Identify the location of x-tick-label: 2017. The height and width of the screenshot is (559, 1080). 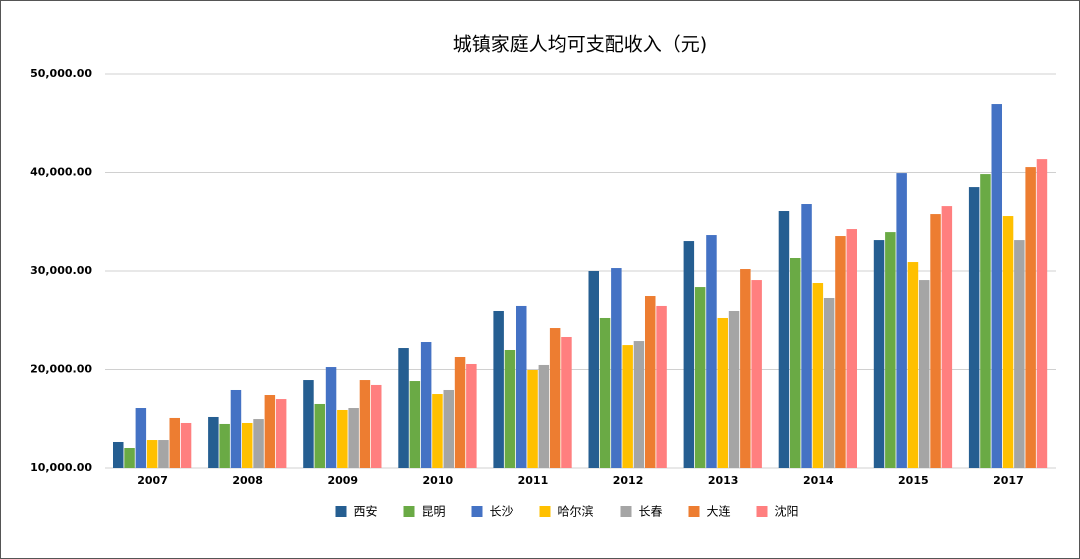
(1008, 480).